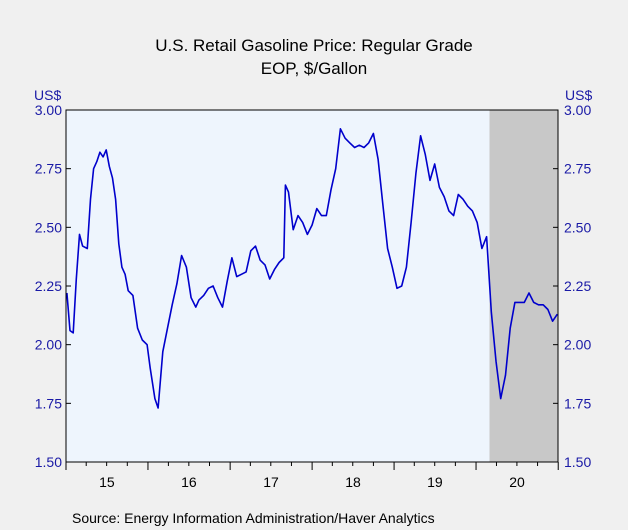 This screenshot has width=628, height=530. I want to click on x-tick-label: 15, so click(107, 482).